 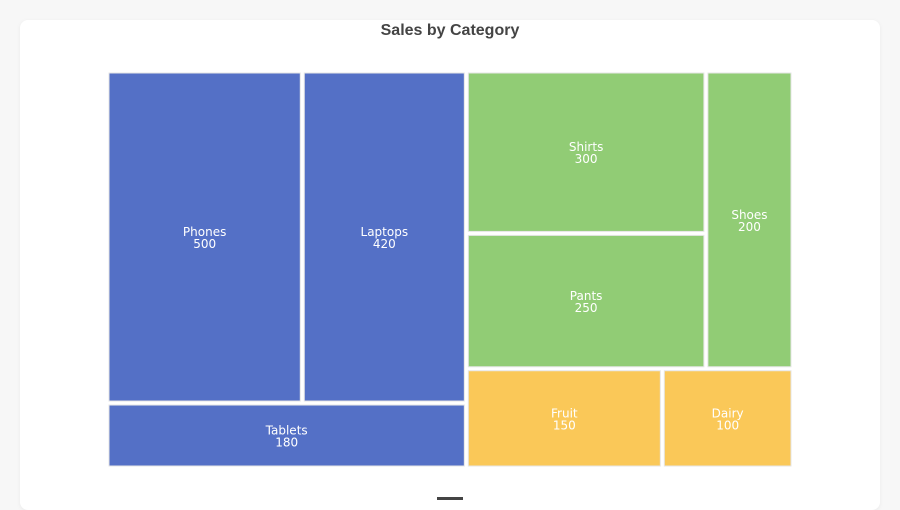 I want to click on tile-value-tablets: 180, so click(x=286, y=443).